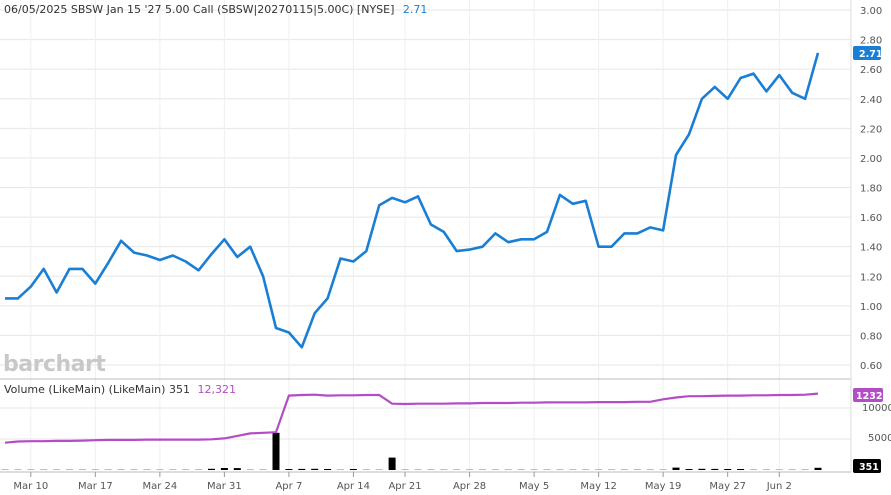  What do you see at coordinates (876, 423) in the screenshot?
I see `volume-y-axis: 10000 5000` at bounding box center [876, 423].